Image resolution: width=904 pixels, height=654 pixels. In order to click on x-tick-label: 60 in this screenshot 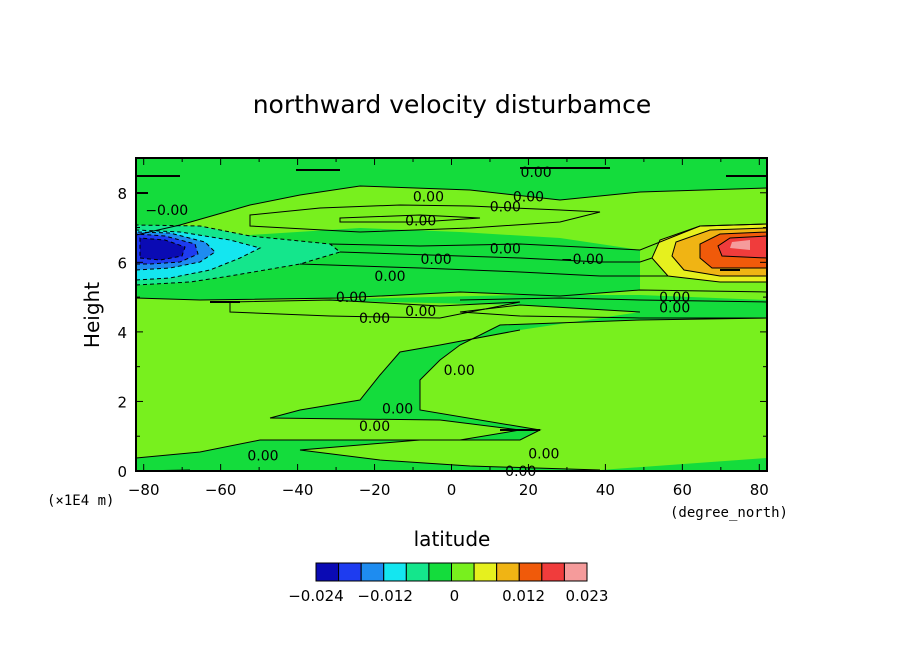, I will do `click(682, 490)`.